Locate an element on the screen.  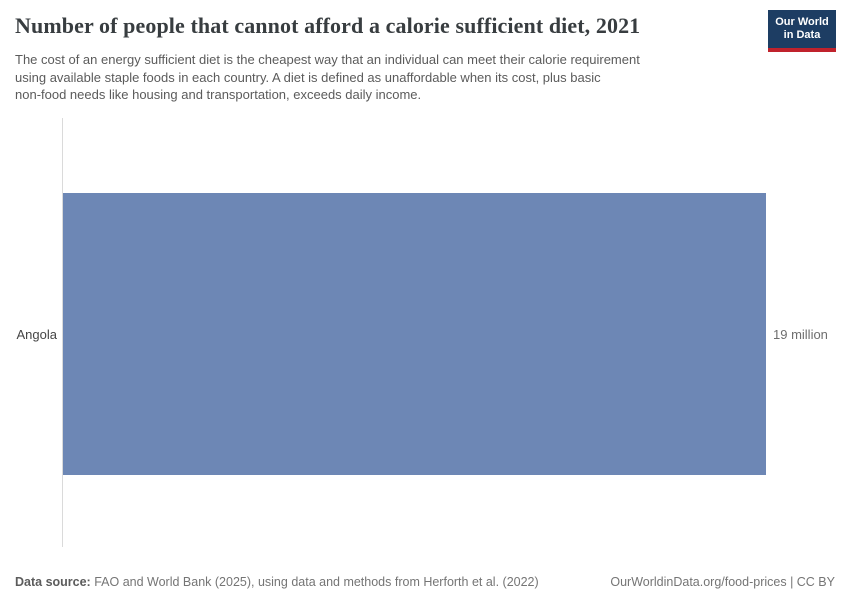
owid-logo-line-1: Our World is located at coordinates (802, 22).